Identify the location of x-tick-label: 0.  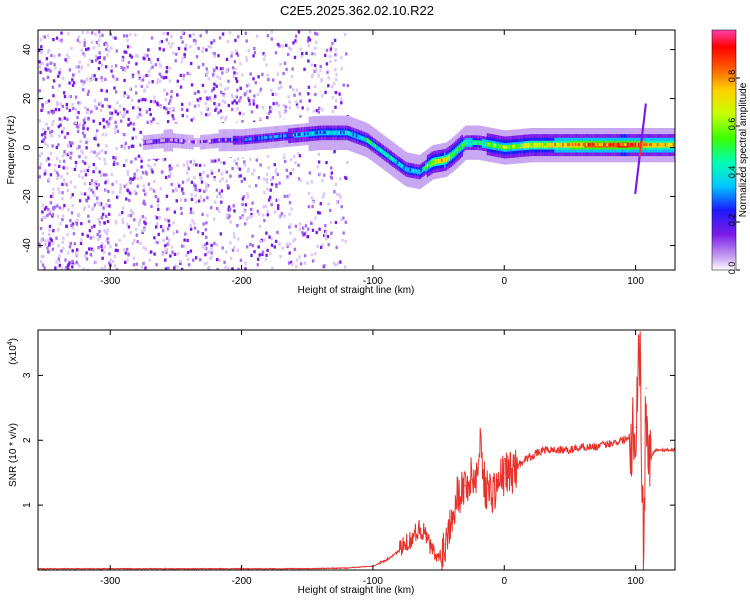
(504, 281).